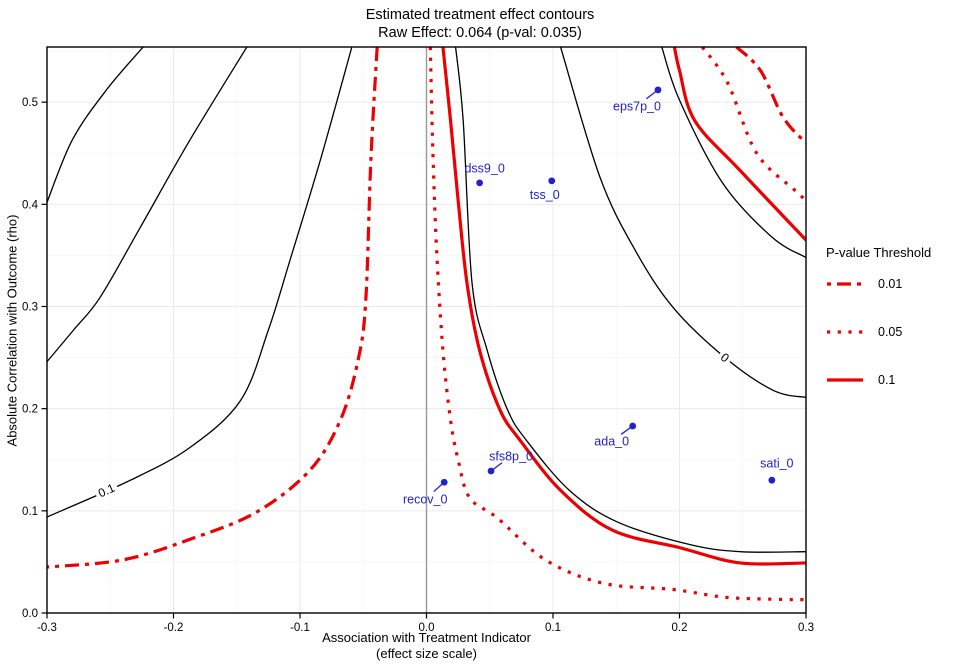 The width and height of the screenshot is (960, 672). What do you see at coordinates (427, 628) in the screenshot?
I see `x-tick-label-0.0: 0.0` at bounding box center [427, 628].